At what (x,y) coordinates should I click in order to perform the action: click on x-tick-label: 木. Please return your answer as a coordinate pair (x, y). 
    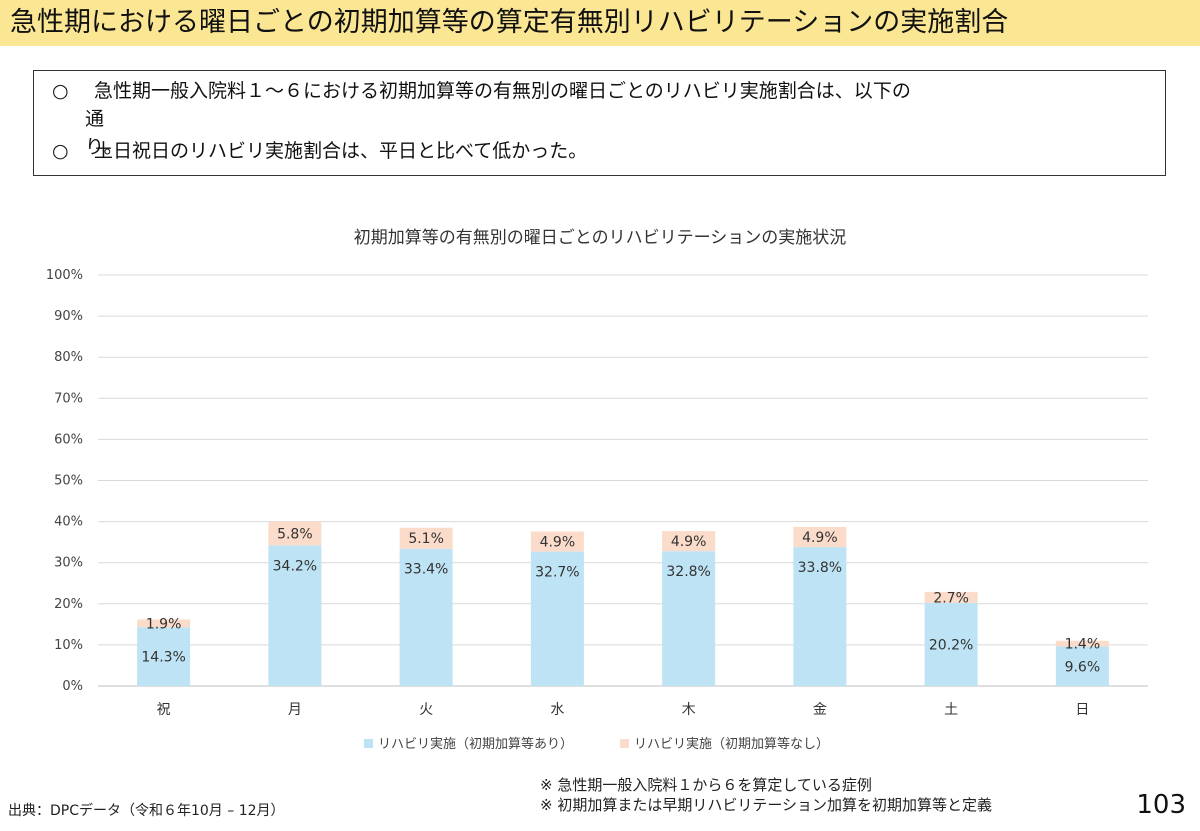
    Looking at the image, I should click on (689, 710).